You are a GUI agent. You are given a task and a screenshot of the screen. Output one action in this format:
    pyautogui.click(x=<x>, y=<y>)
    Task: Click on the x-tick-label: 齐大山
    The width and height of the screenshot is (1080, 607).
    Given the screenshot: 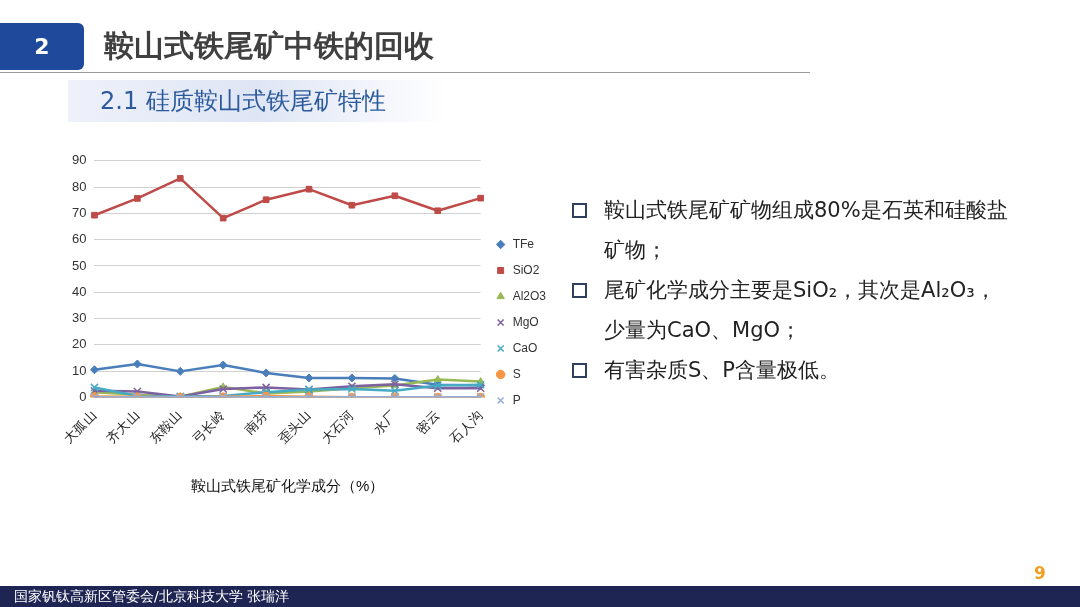 What is the action you would take?
    pyautogui.click(x=122, y=426)
    